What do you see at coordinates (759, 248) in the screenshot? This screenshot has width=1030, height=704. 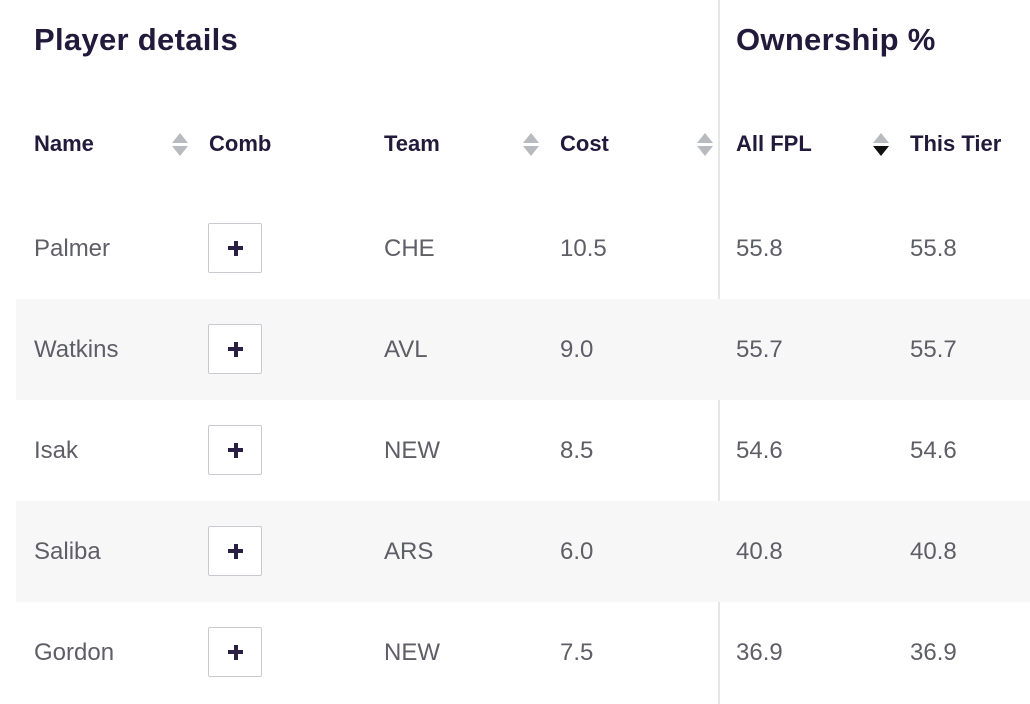 I see `ownership-all-fpl: 55.8` at bounding box center [759, 248].